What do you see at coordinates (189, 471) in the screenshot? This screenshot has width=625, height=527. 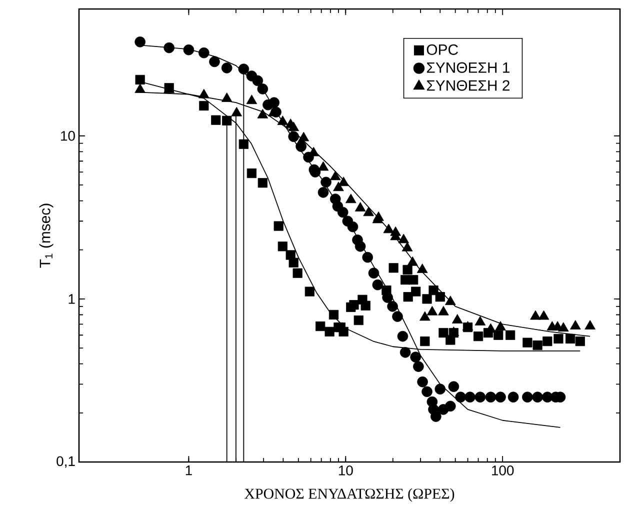 I see `x-tick-label: 1` at bounding box center [189, 471].